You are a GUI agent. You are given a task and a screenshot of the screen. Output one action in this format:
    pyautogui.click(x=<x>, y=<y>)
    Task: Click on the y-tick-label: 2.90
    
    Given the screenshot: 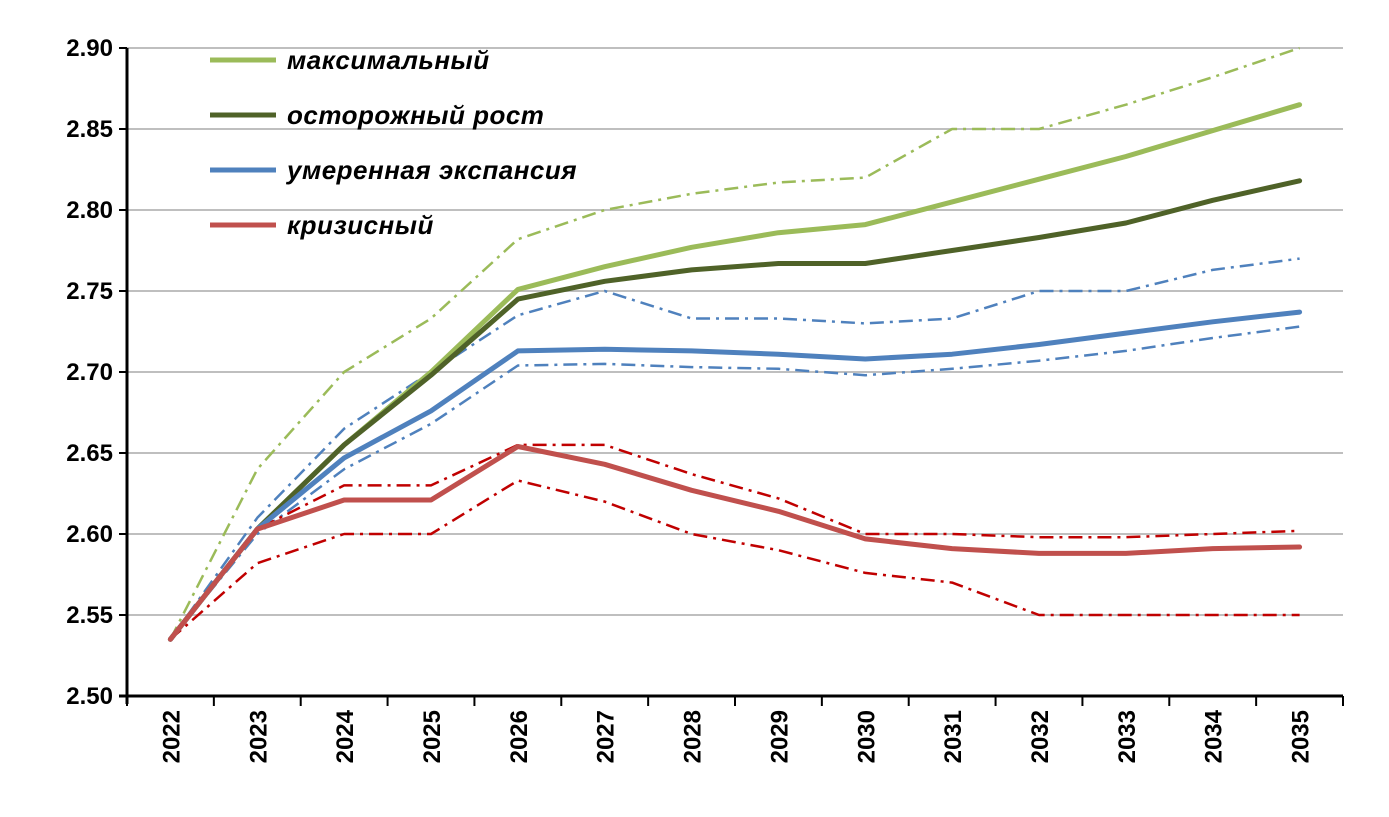 What is the action you would take?
    pyautogui.click(x=89, y=48)
    